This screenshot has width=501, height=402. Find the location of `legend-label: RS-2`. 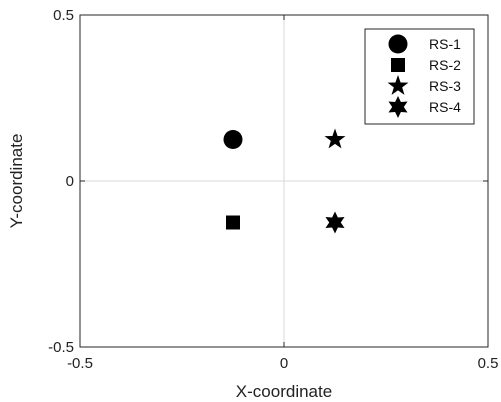

legend-label: RS-2 is located at coordinates (445, 65).